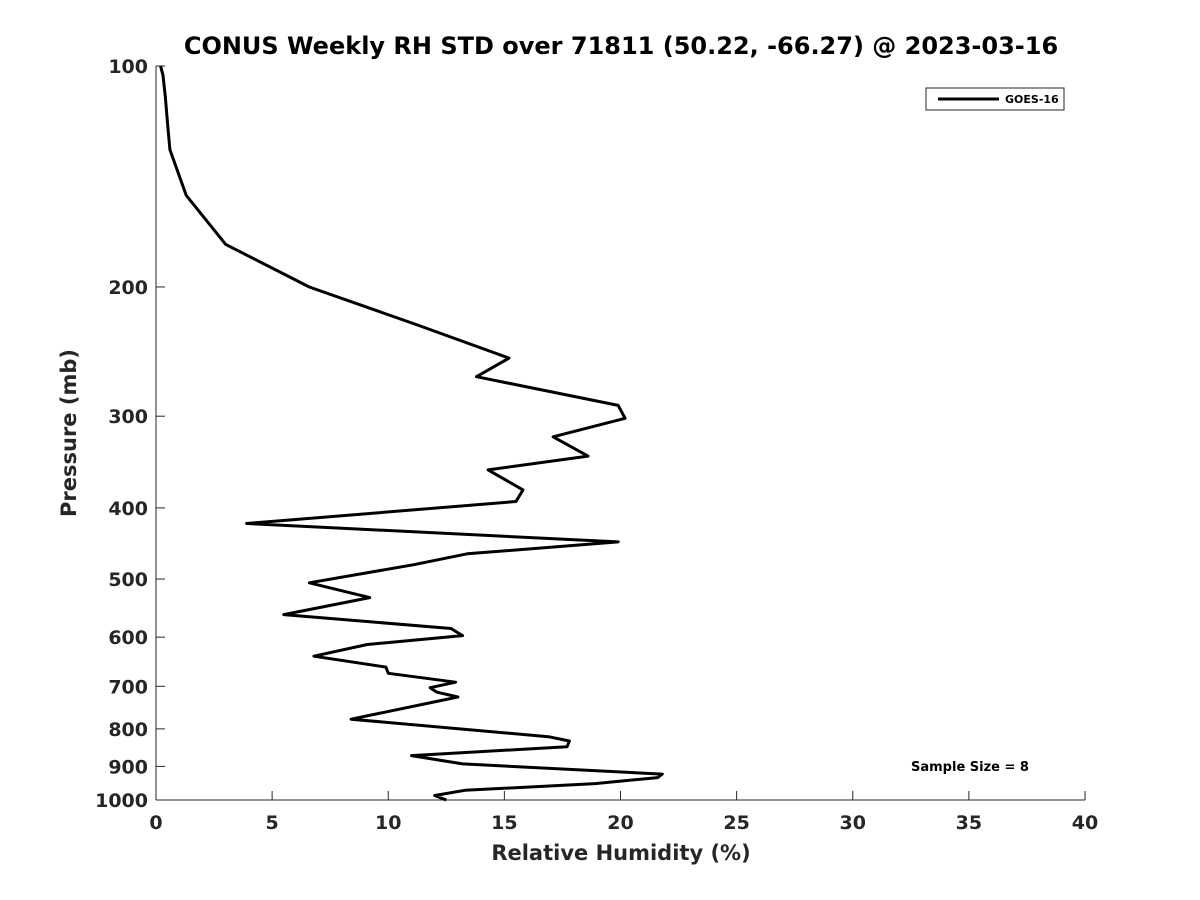  I want to click on y-tick-label-100: 100, so click(128, 67).